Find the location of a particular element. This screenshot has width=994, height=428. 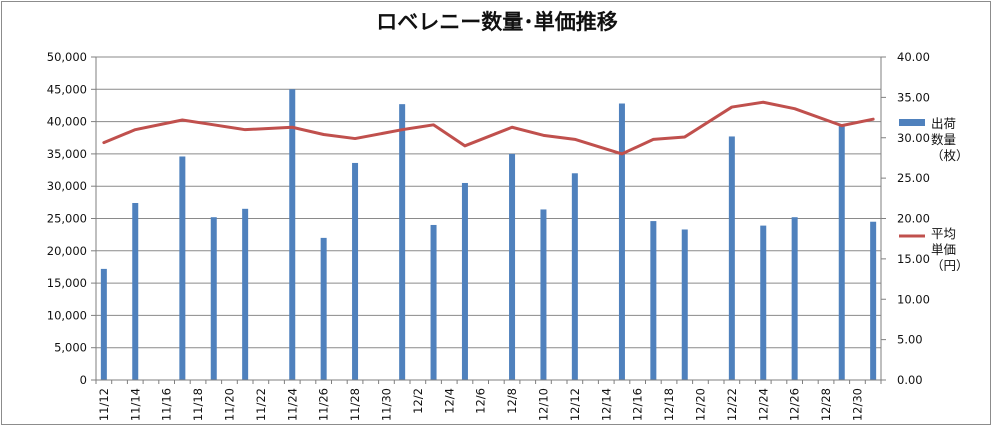

legend-label-bar: 出荷 is located at coordinates (943, 123).